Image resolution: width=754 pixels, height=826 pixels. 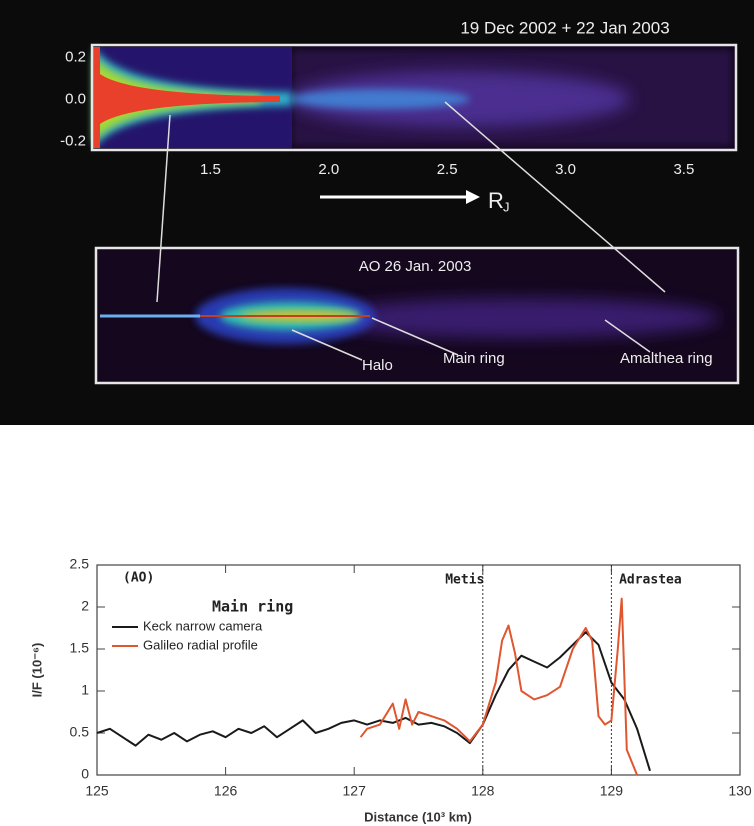 I want to click on legend-label: Galileo radial profile, so click(x=200, y=644).